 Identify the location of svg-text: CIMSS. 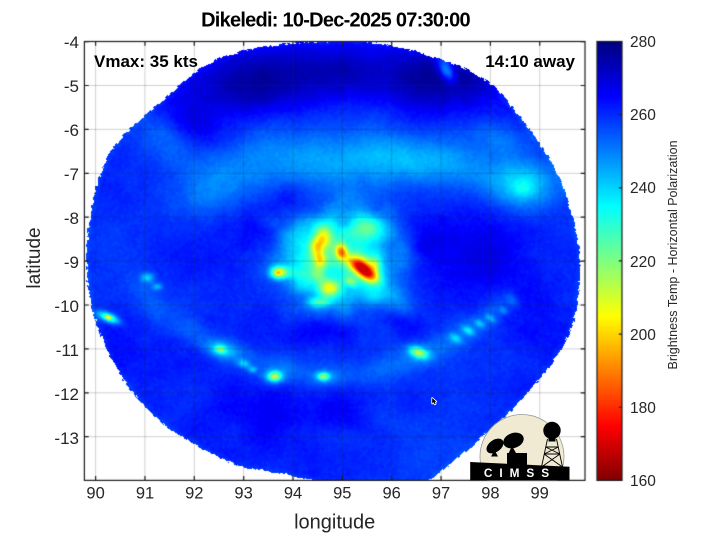
(520, 473).